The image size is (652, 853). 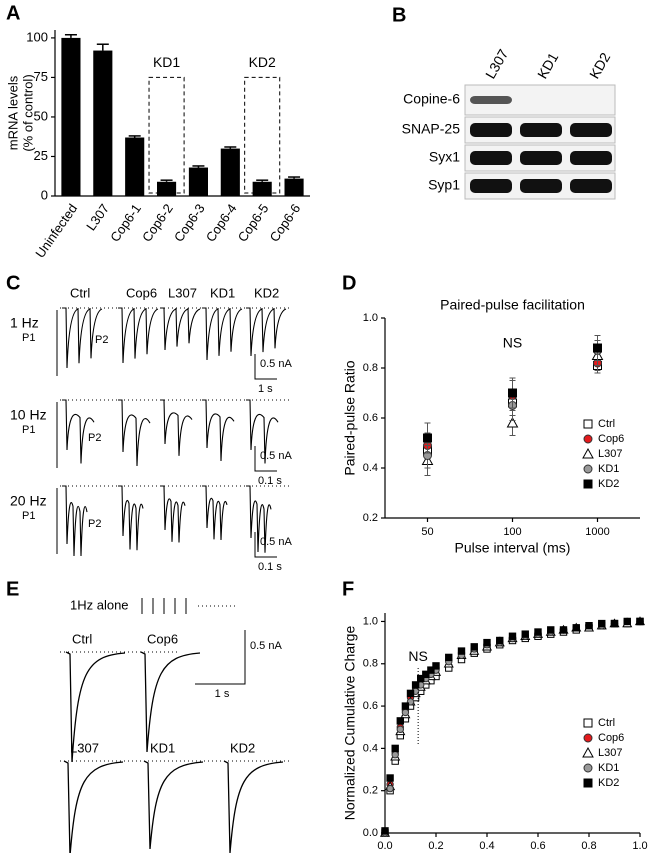 I want to click on x-tick-label: 100, so click(x=512, y=532).